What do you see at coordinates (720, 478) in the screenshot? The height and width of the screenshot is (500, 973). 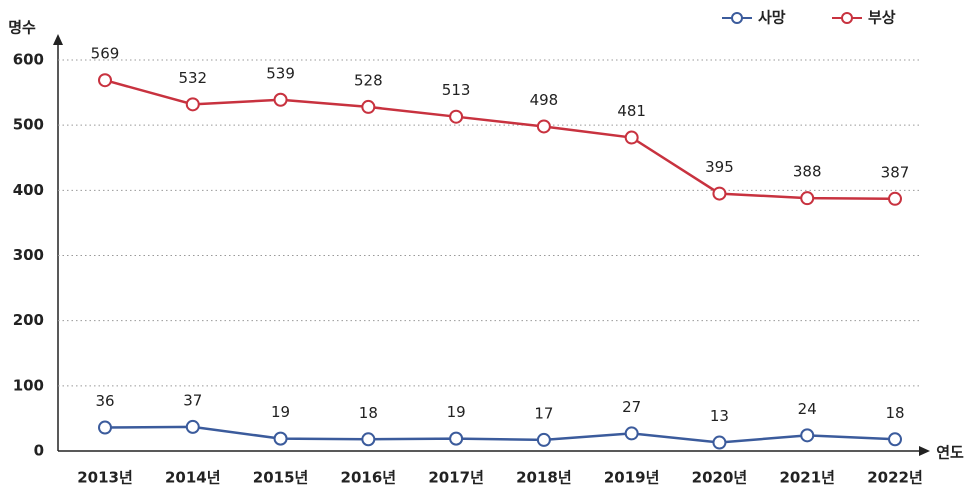 I see `x-tick-label: 2020년` at bounding box center [720, 478].